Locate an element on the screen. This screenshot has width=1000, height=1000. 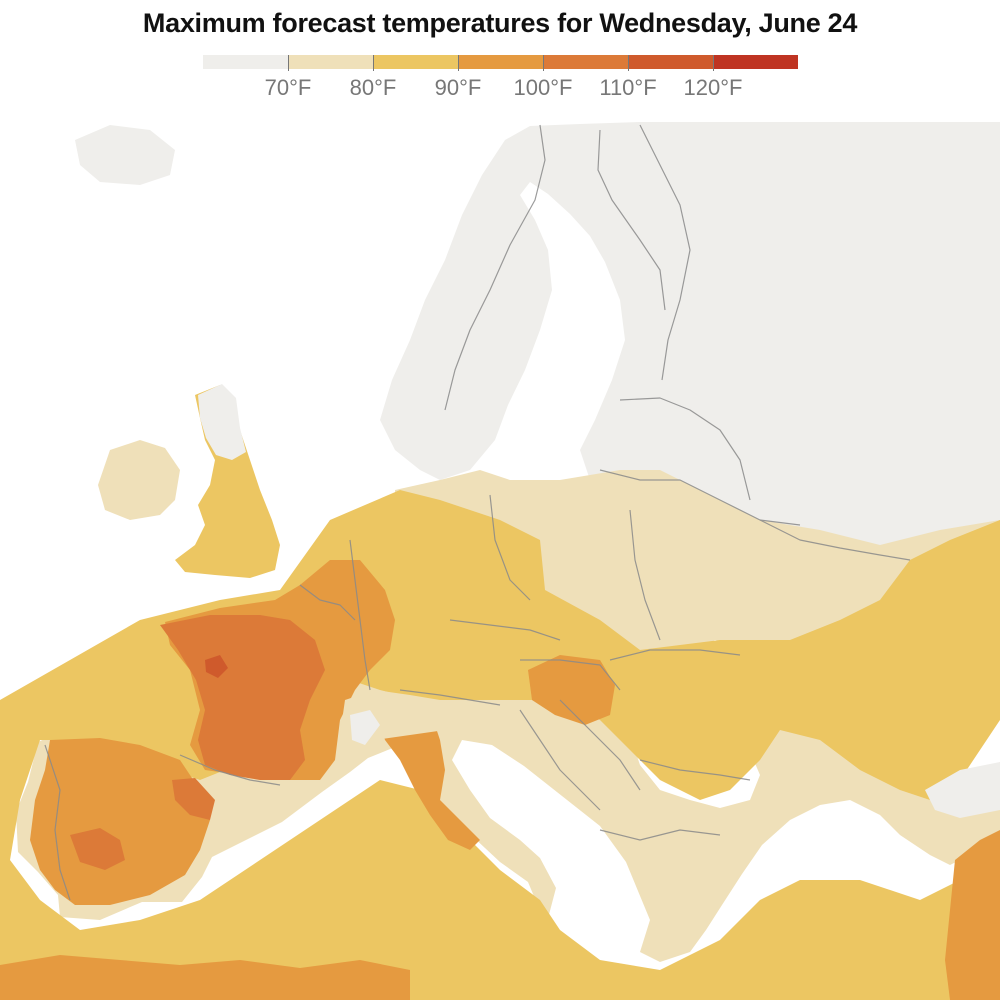
temperature-legend: 70°F 80°F 90°F 100°F 110°F 120°F is located at coordinates (500, 80).